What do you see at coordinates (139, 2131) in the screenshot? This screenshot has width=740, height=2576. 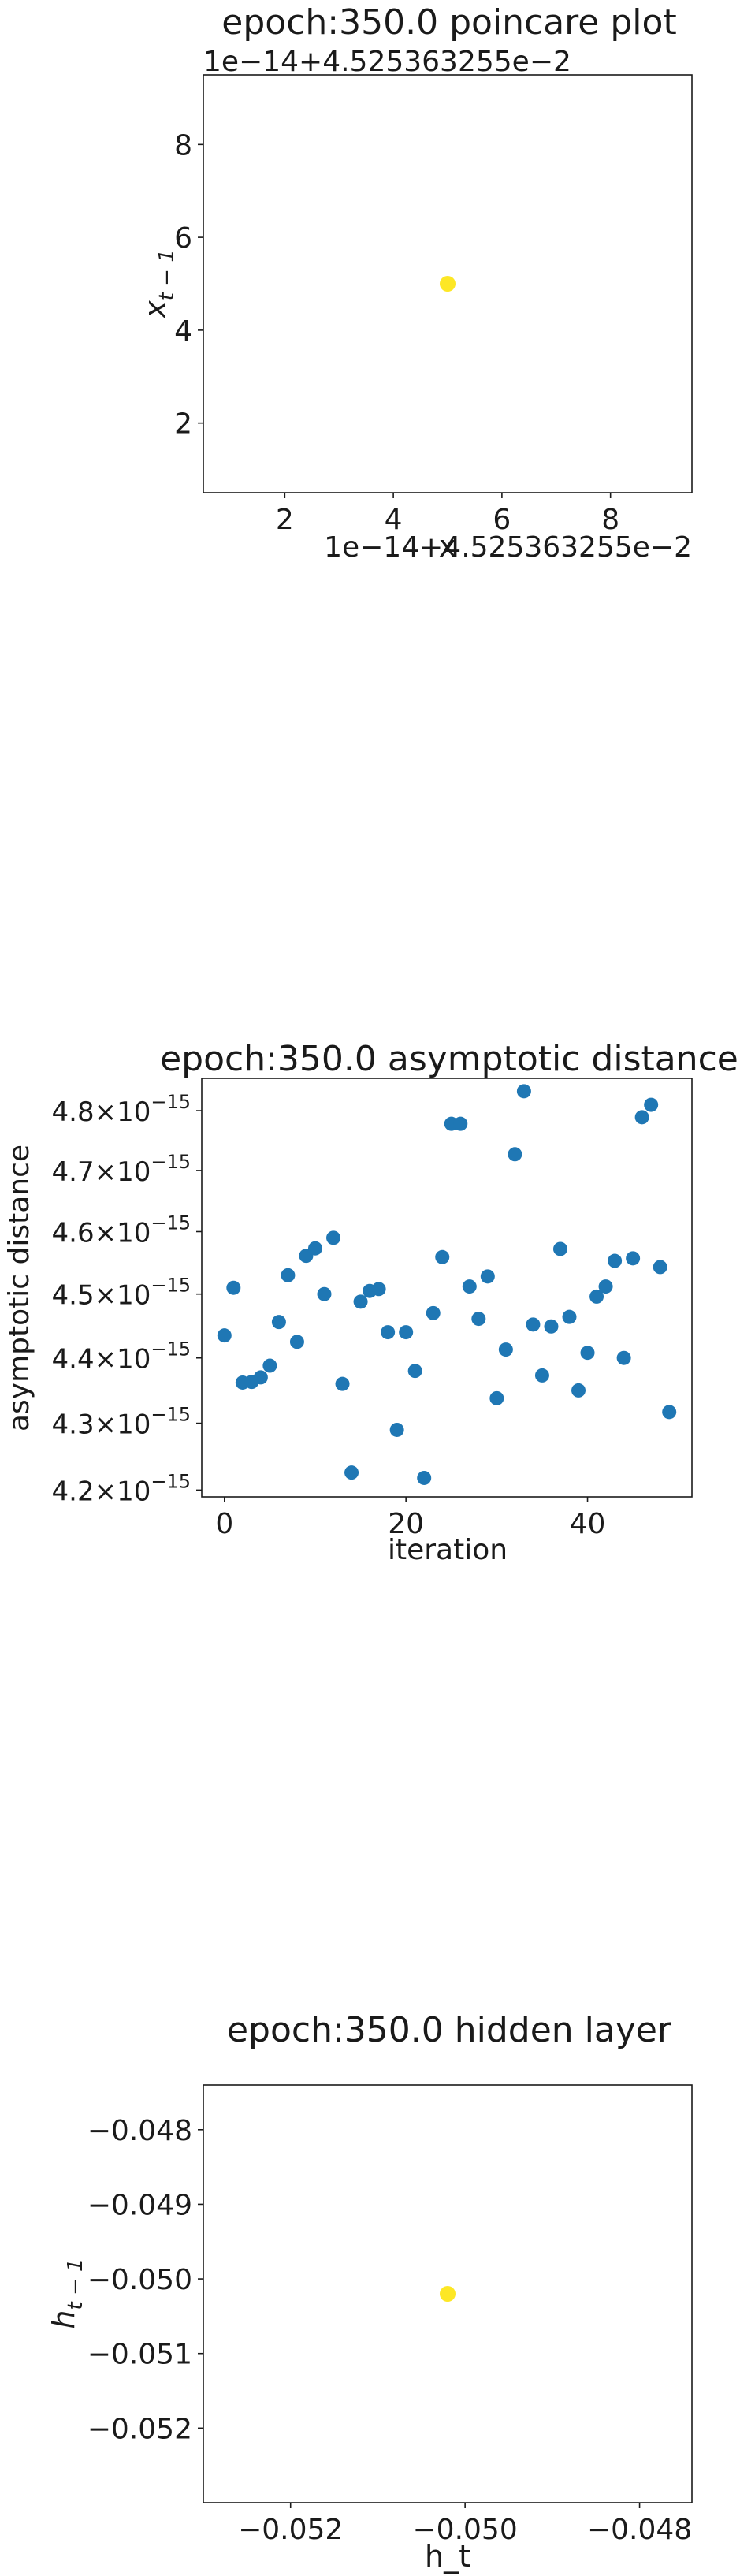 I see `hidden-layer-y-tick-label: −0.048` at bounding box center [139, 2131].